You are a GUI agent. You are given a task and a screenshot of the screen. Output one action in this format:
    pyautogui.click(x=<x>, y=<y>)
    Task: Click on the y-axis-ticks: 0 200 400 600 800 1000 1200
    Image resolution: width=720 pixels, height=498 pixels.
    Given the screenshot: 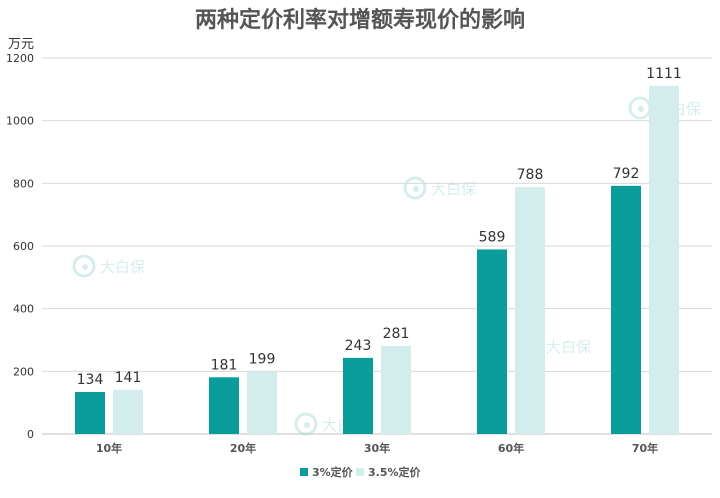 What is the action you would take?
    pyautogui.click(x=20, y=246)
    